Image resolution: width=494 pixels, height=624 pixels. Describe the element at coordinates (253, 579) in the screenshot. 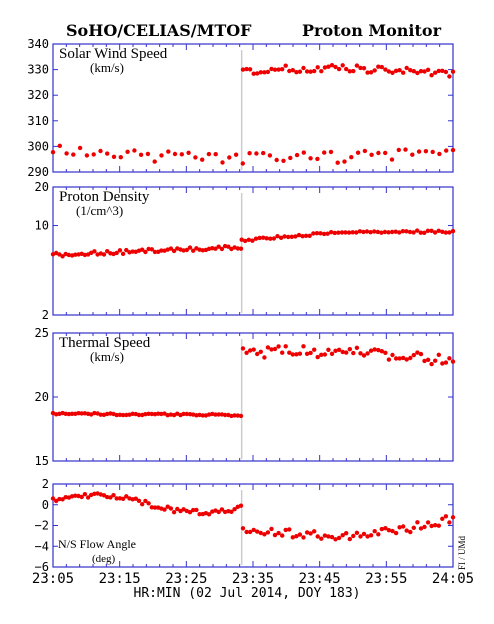

I see `x-tick-label: 23:35` at that location.